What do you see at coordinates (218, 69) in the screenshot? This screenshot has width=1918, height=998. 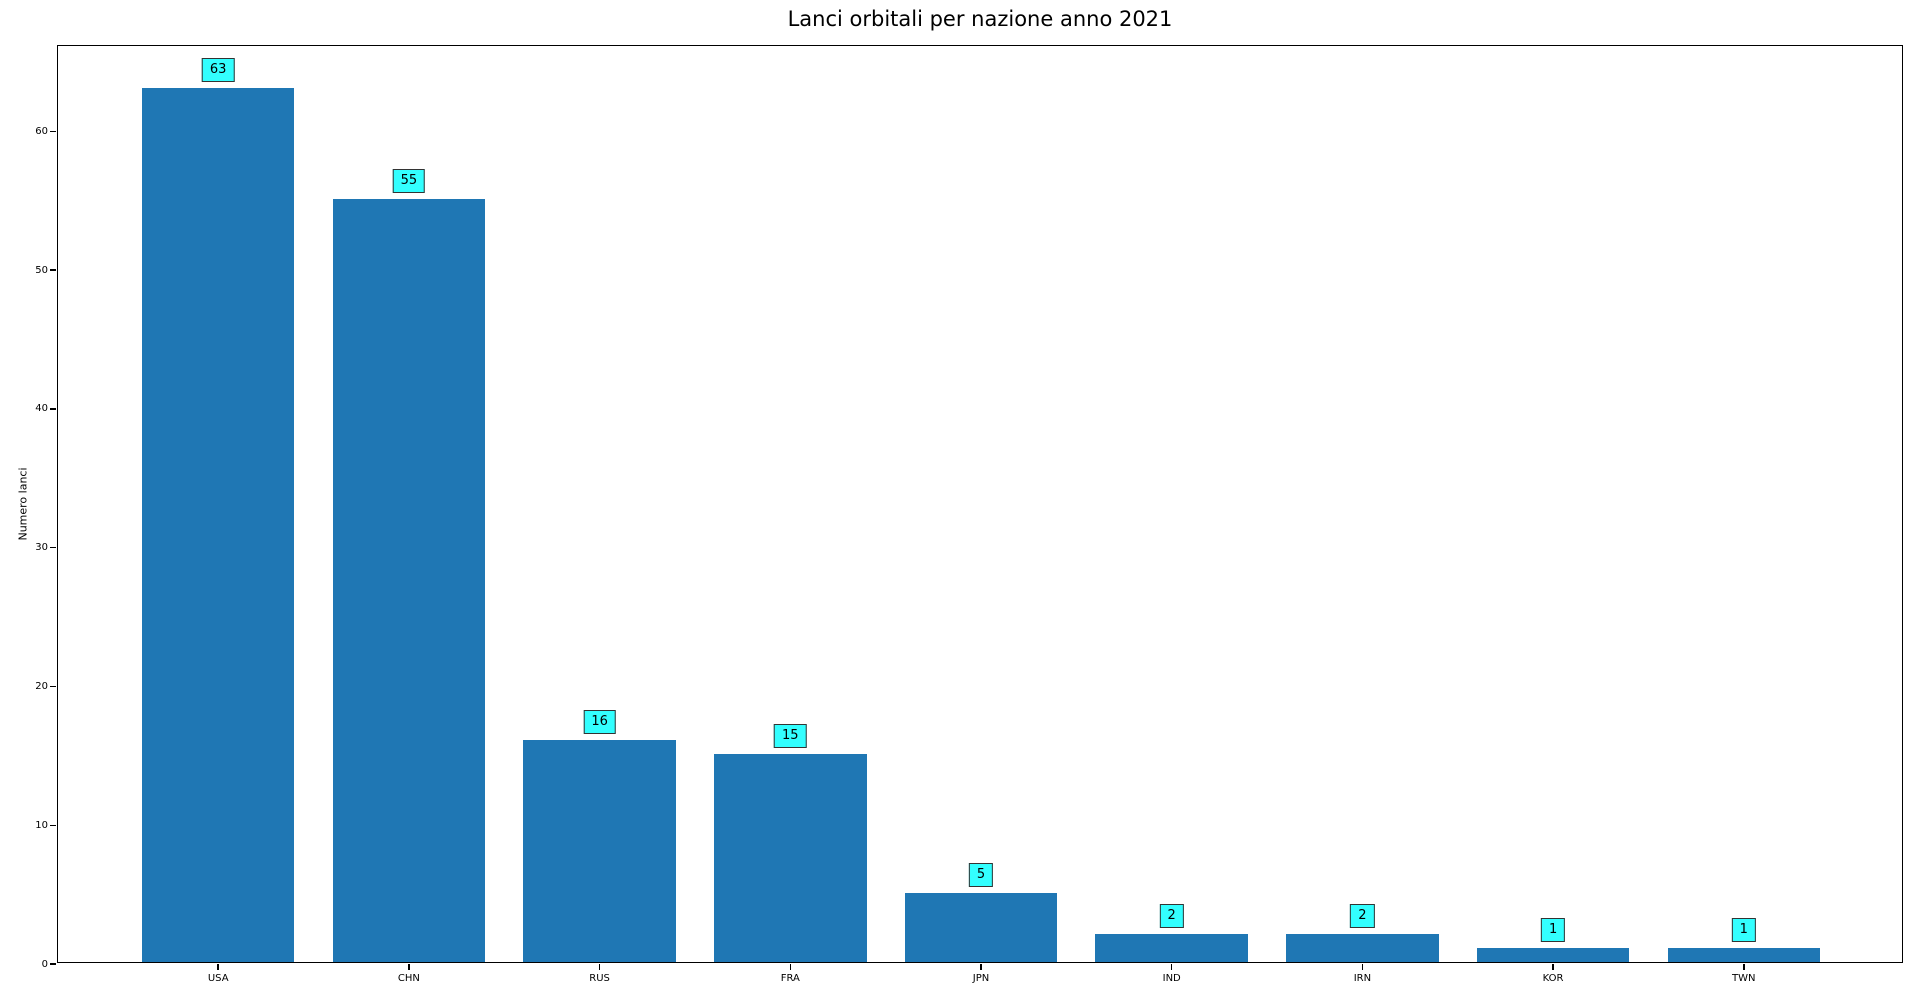 I see `bar-value-label: 63` at bounding box center [218, 69].